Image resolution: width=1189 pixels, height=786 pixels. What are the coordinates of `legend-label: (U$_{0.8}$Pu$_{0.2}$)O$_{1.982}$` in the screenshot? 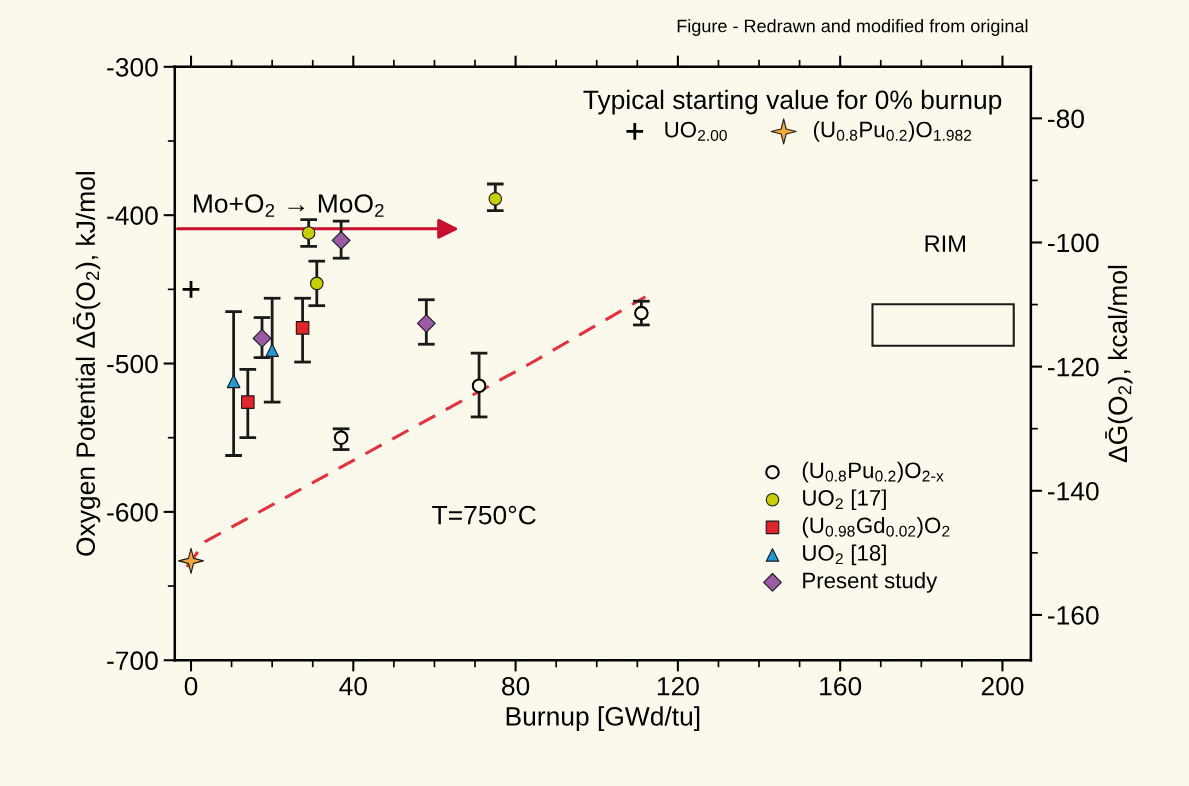 It's located at (892, 131).